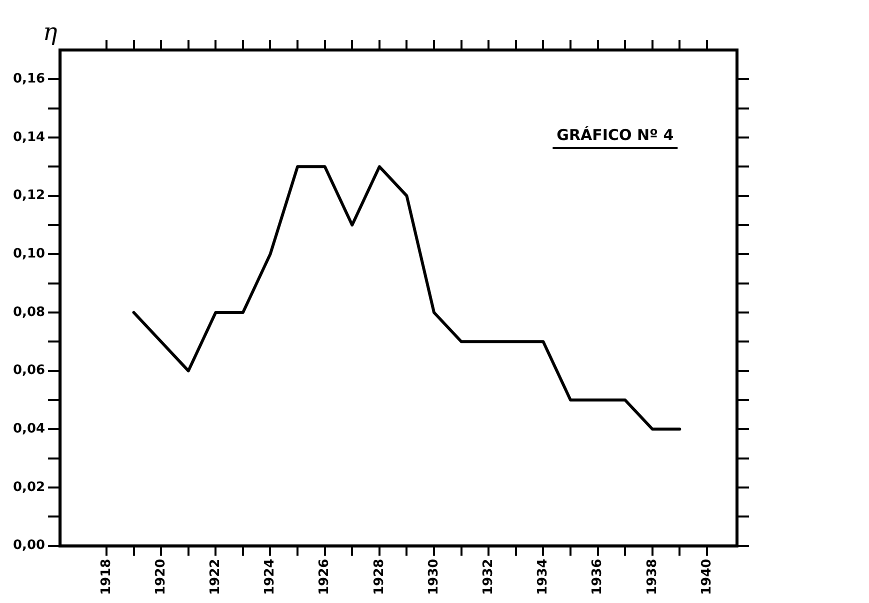 Image resolution: width=869 pixels, height=603 pixels. I want to click on x-tick-label: 1928, so click(379, 577).